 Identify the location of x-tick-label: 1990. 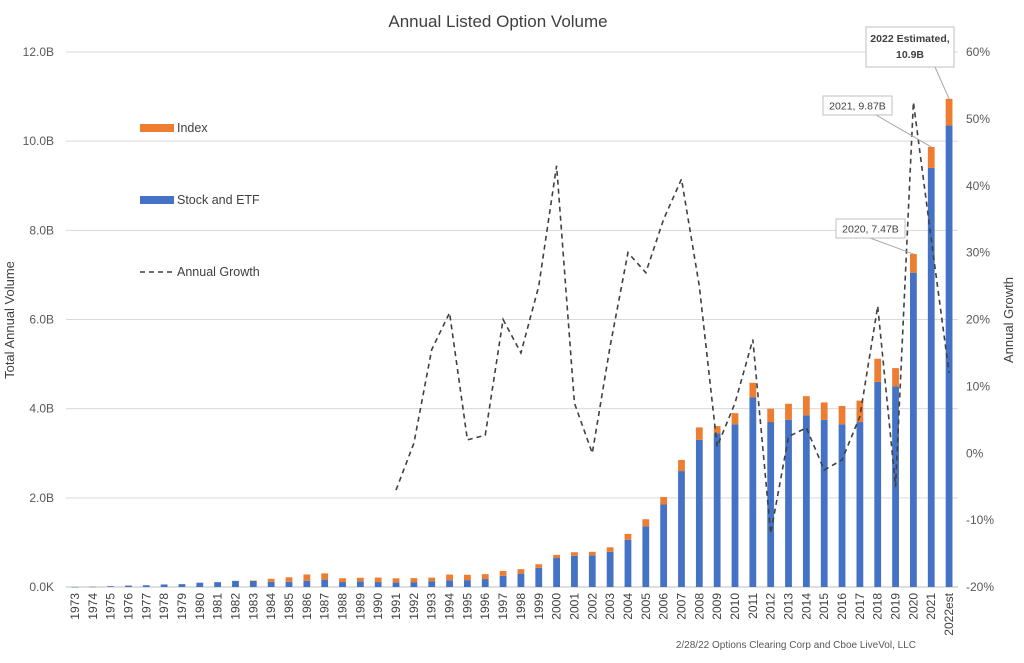
(378, 606).